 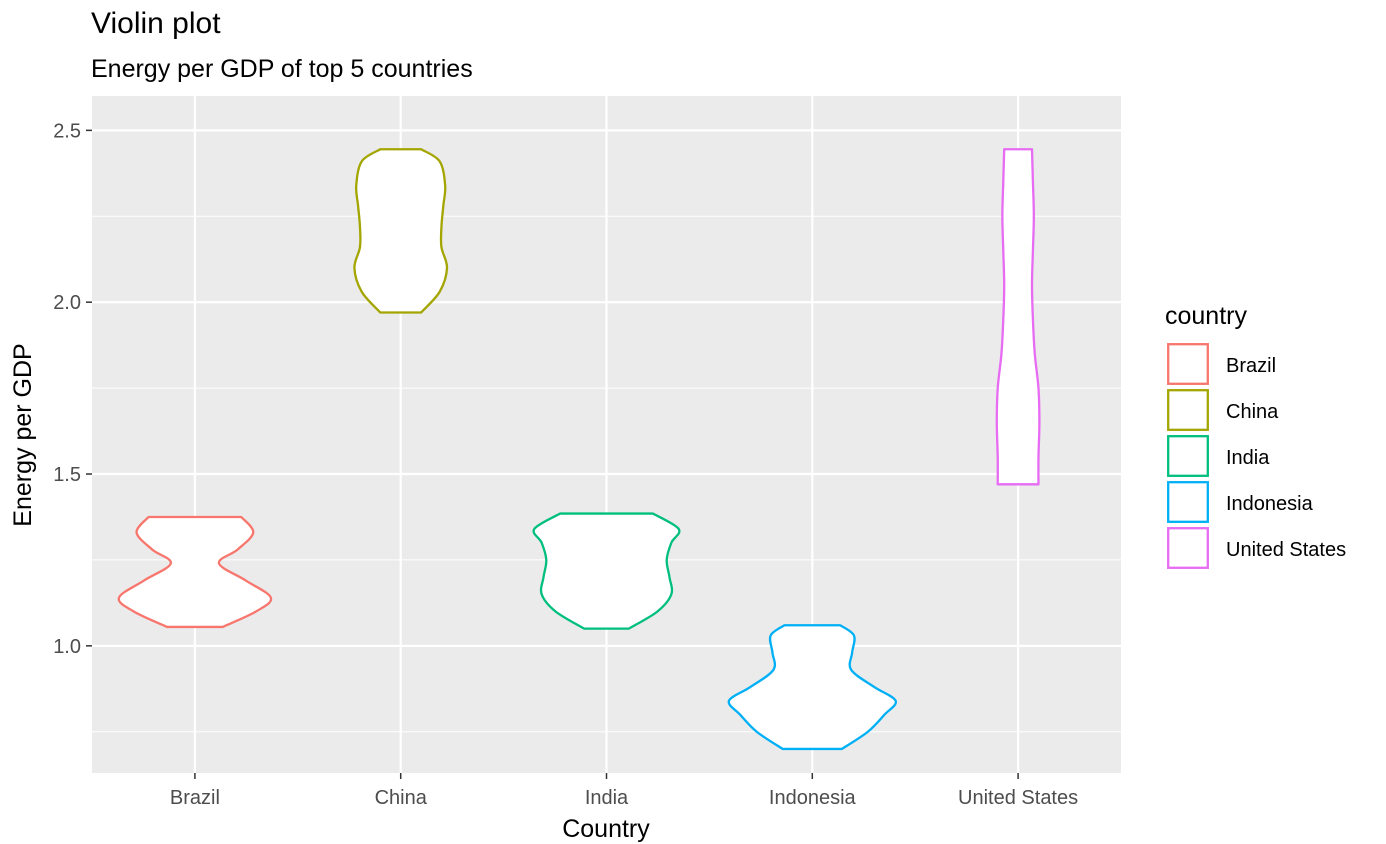 I want to click on violin-brazil, so click(x=195, y=572).